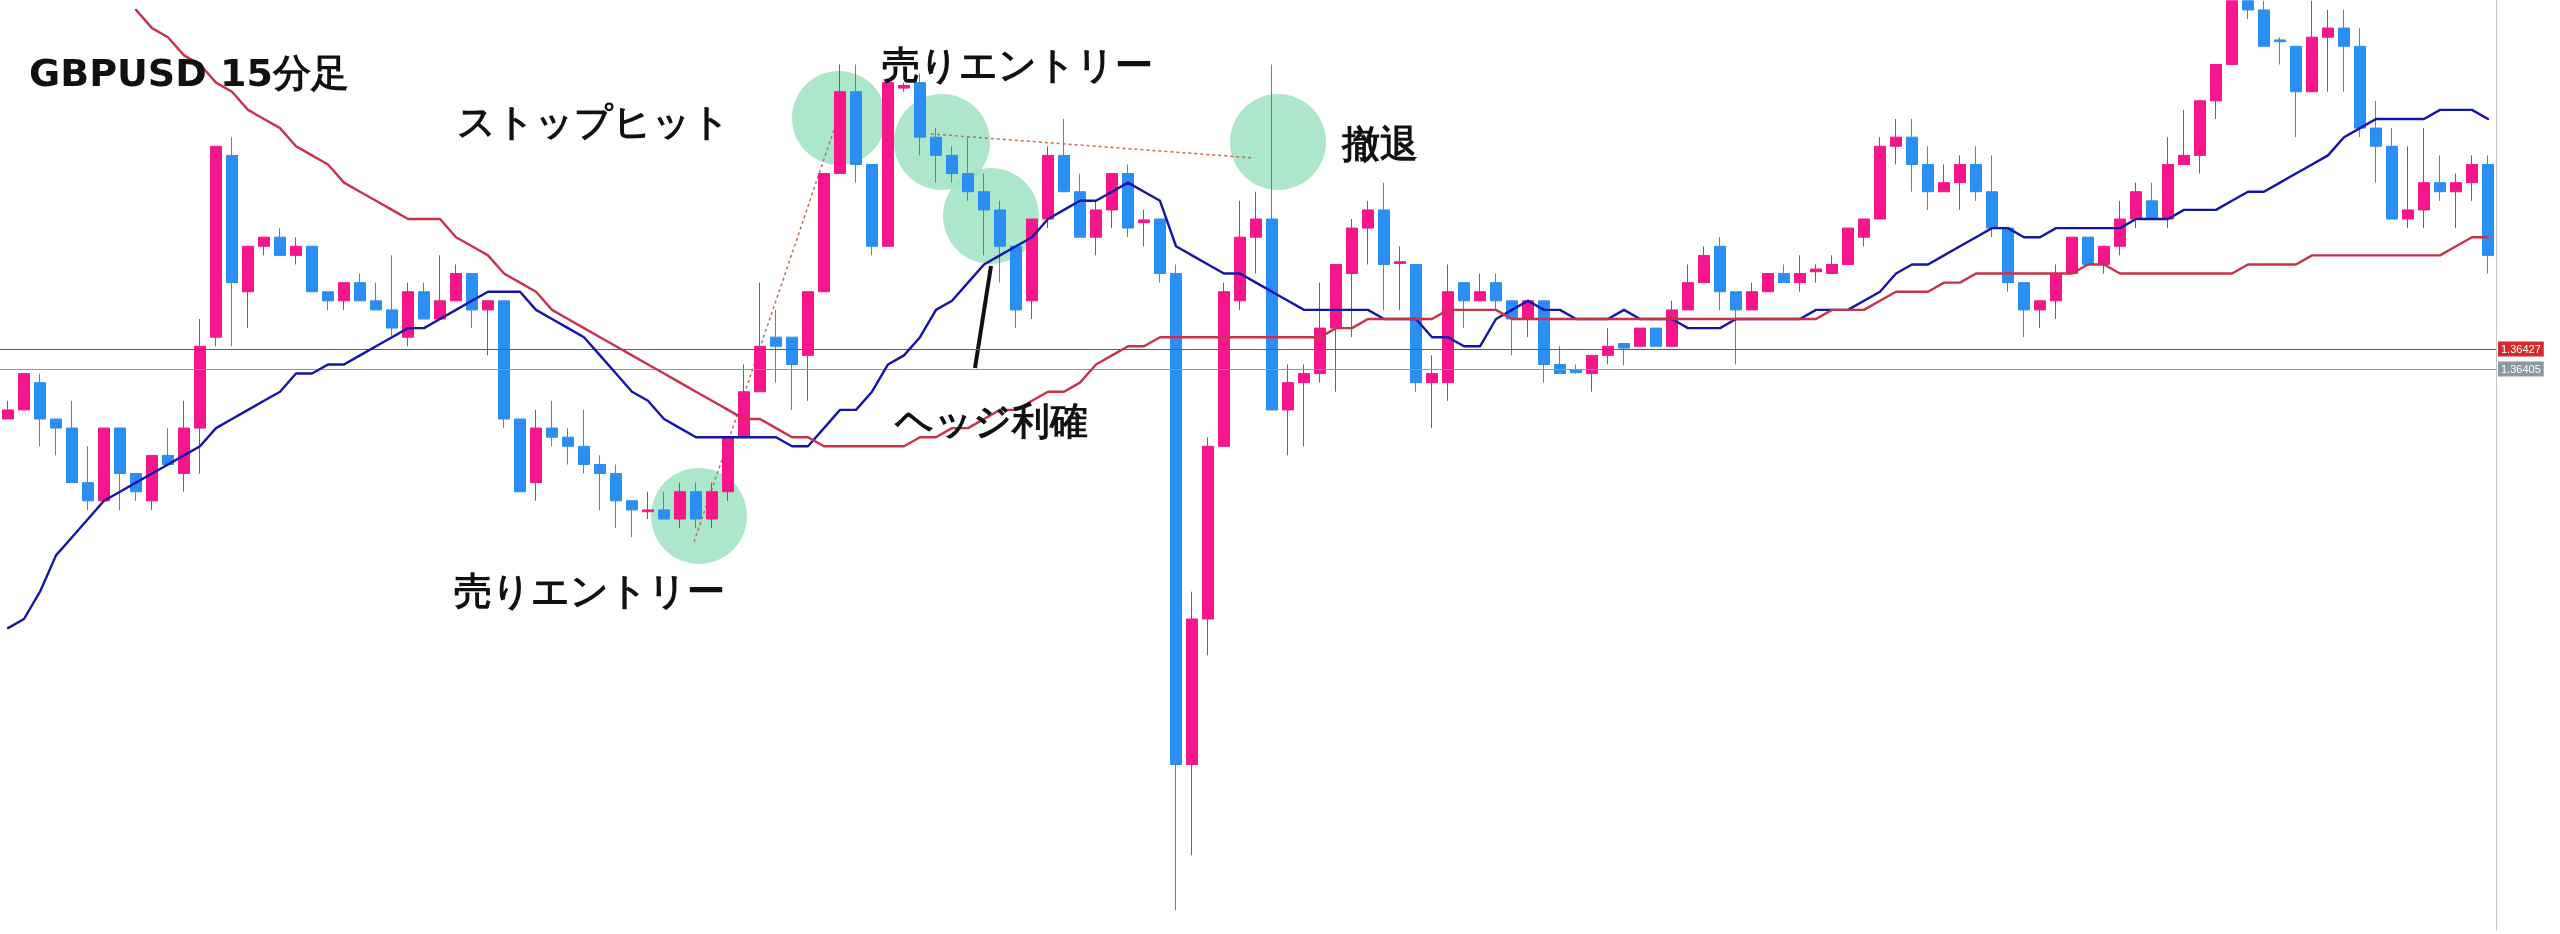 The height and width of the screenshot is (934, 2560). What do you see at coordinates (2521, 349) in the screenshot?
I see `y-tick-label: 1.36427` at bounding box center [2521, 349].